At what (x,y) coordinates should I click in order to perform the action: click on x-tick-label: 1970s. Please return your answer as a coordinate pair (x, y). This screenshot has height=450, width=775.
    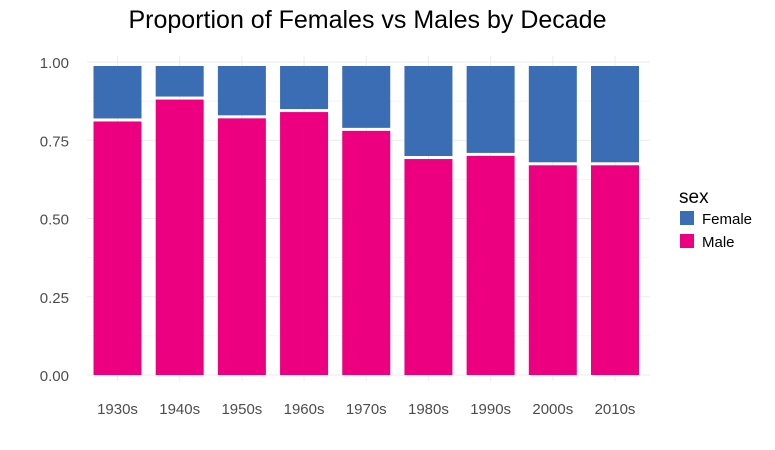
    Looking at the image, I should click on (366, 409).